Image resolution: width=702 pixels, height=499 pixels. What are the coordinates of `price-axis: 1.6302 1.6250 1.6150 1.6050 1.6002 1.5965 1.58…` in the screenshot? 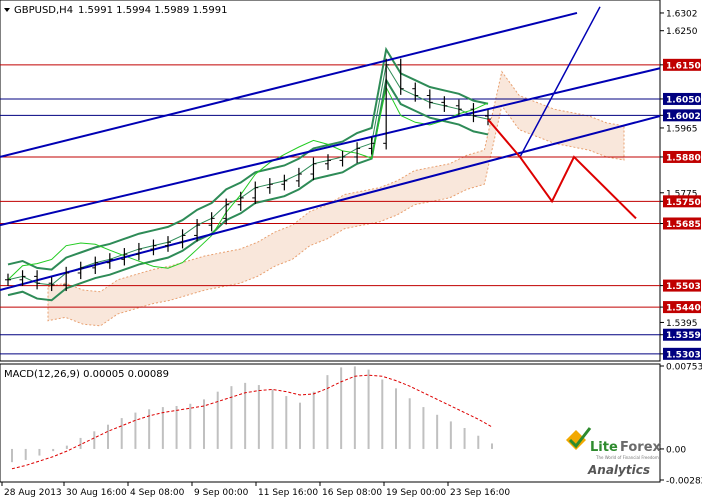 It's located at (681, 248).